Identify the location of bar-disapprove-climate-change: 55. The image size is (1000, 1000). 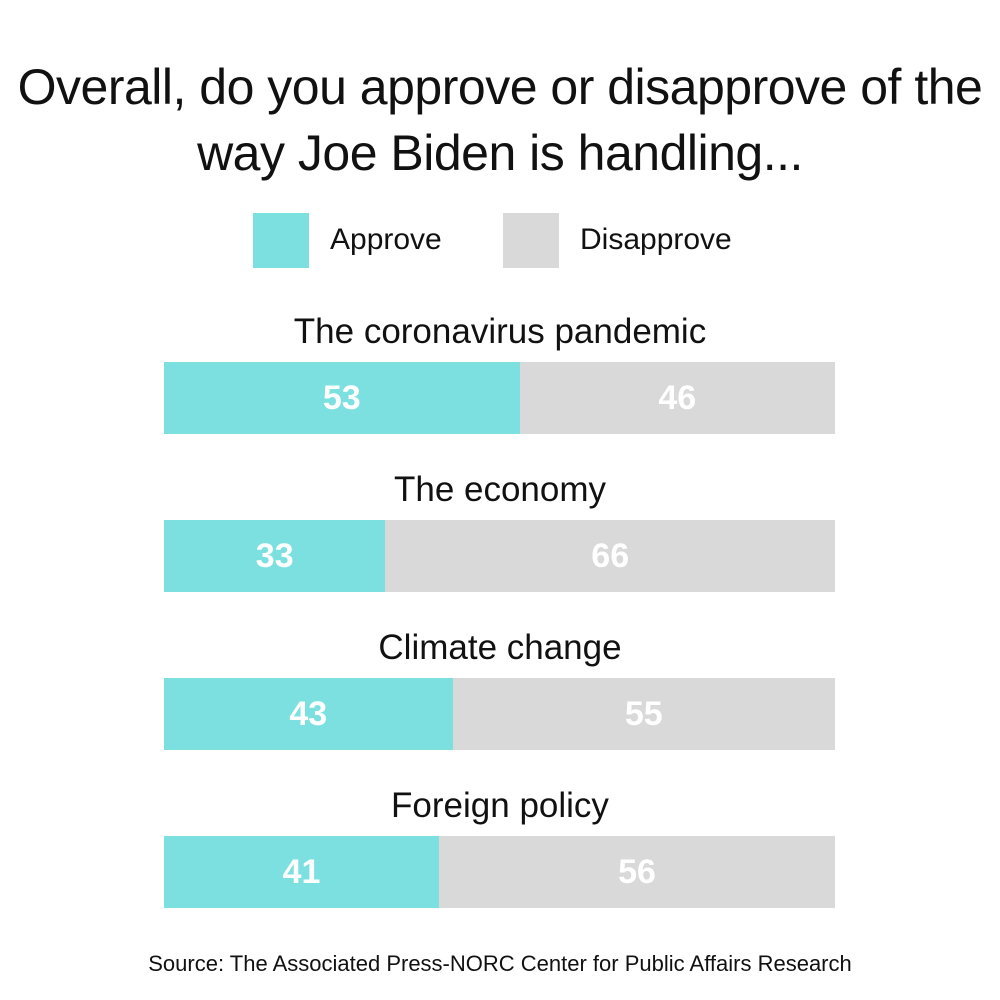
(643, 714).